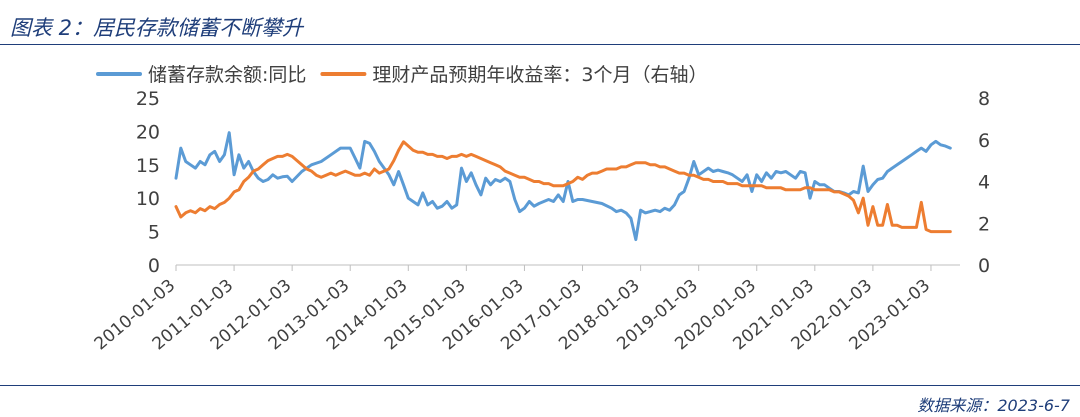 The image size is (1080, 417). I want to click on right-axis-tick-label: 4, so click(984, 183).